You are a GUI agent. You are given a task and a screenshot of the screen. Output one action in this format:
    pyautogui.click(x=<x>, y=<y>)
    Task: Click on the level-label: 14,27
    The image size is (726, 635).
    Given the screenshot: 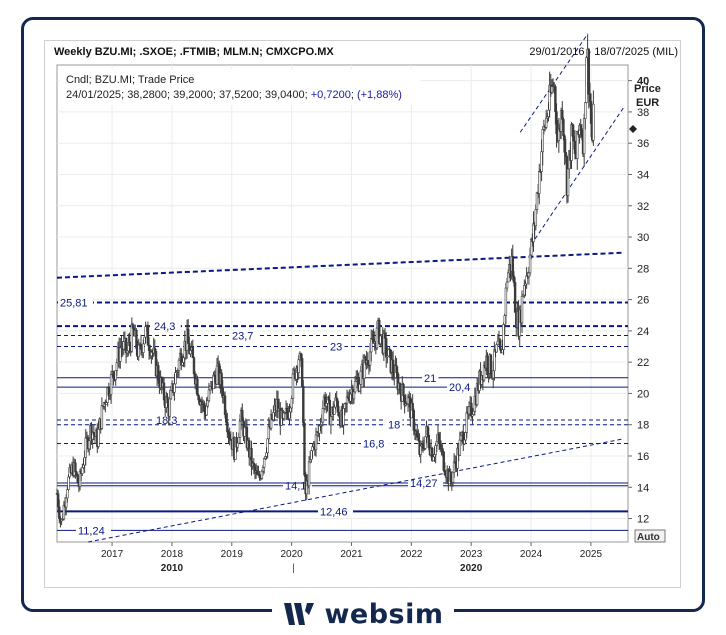 What is the action you would take?
    pyautogui.click(x=424, y=484)
    